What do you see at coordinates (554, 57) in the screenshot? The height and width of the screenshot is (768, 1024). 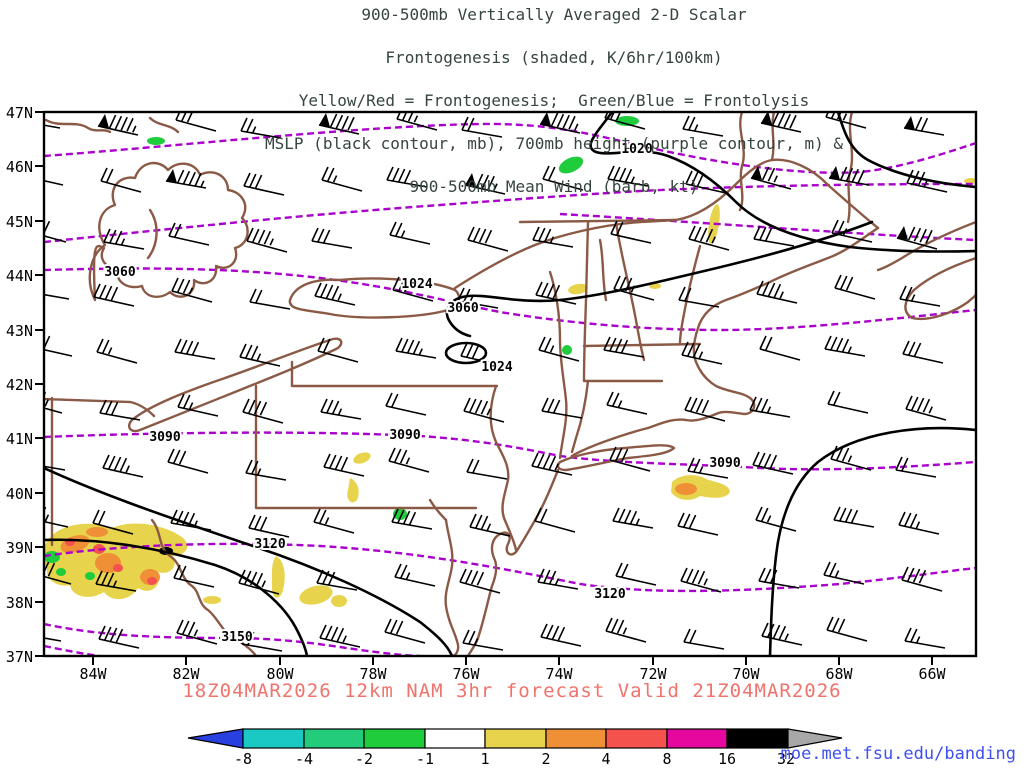 I see `title-line-2: Frontogenesis (shaded, K/6hr/100km)` at bounding box center [554, 57].